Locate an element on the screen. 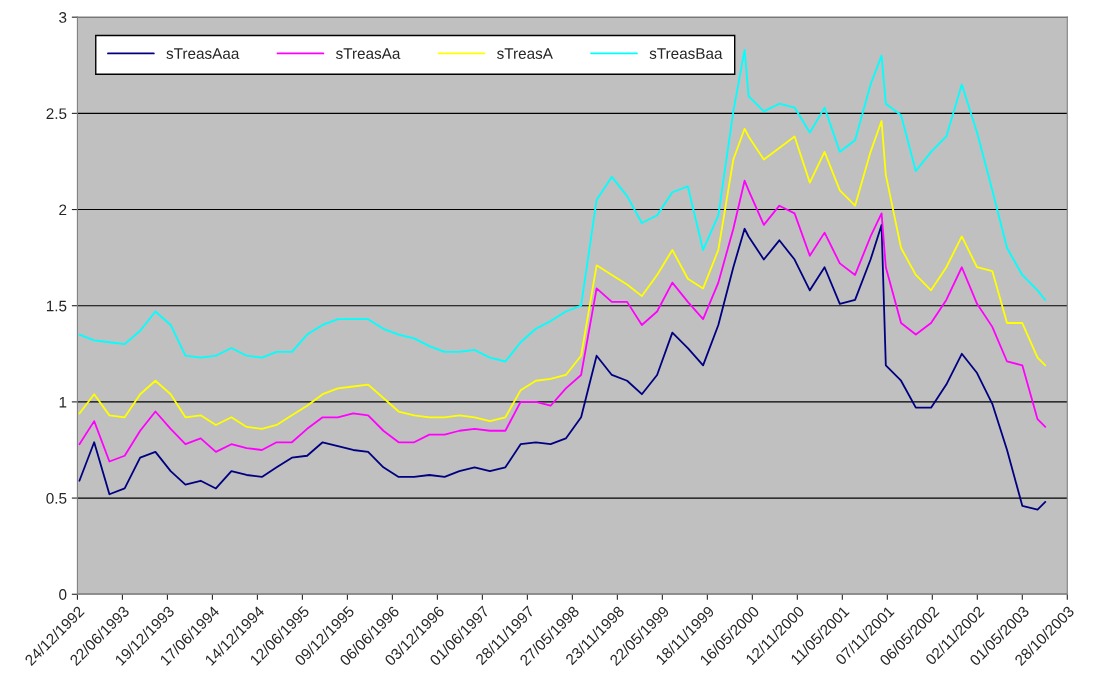  y-tick-label: 0 is located at coordinates (63, 594).